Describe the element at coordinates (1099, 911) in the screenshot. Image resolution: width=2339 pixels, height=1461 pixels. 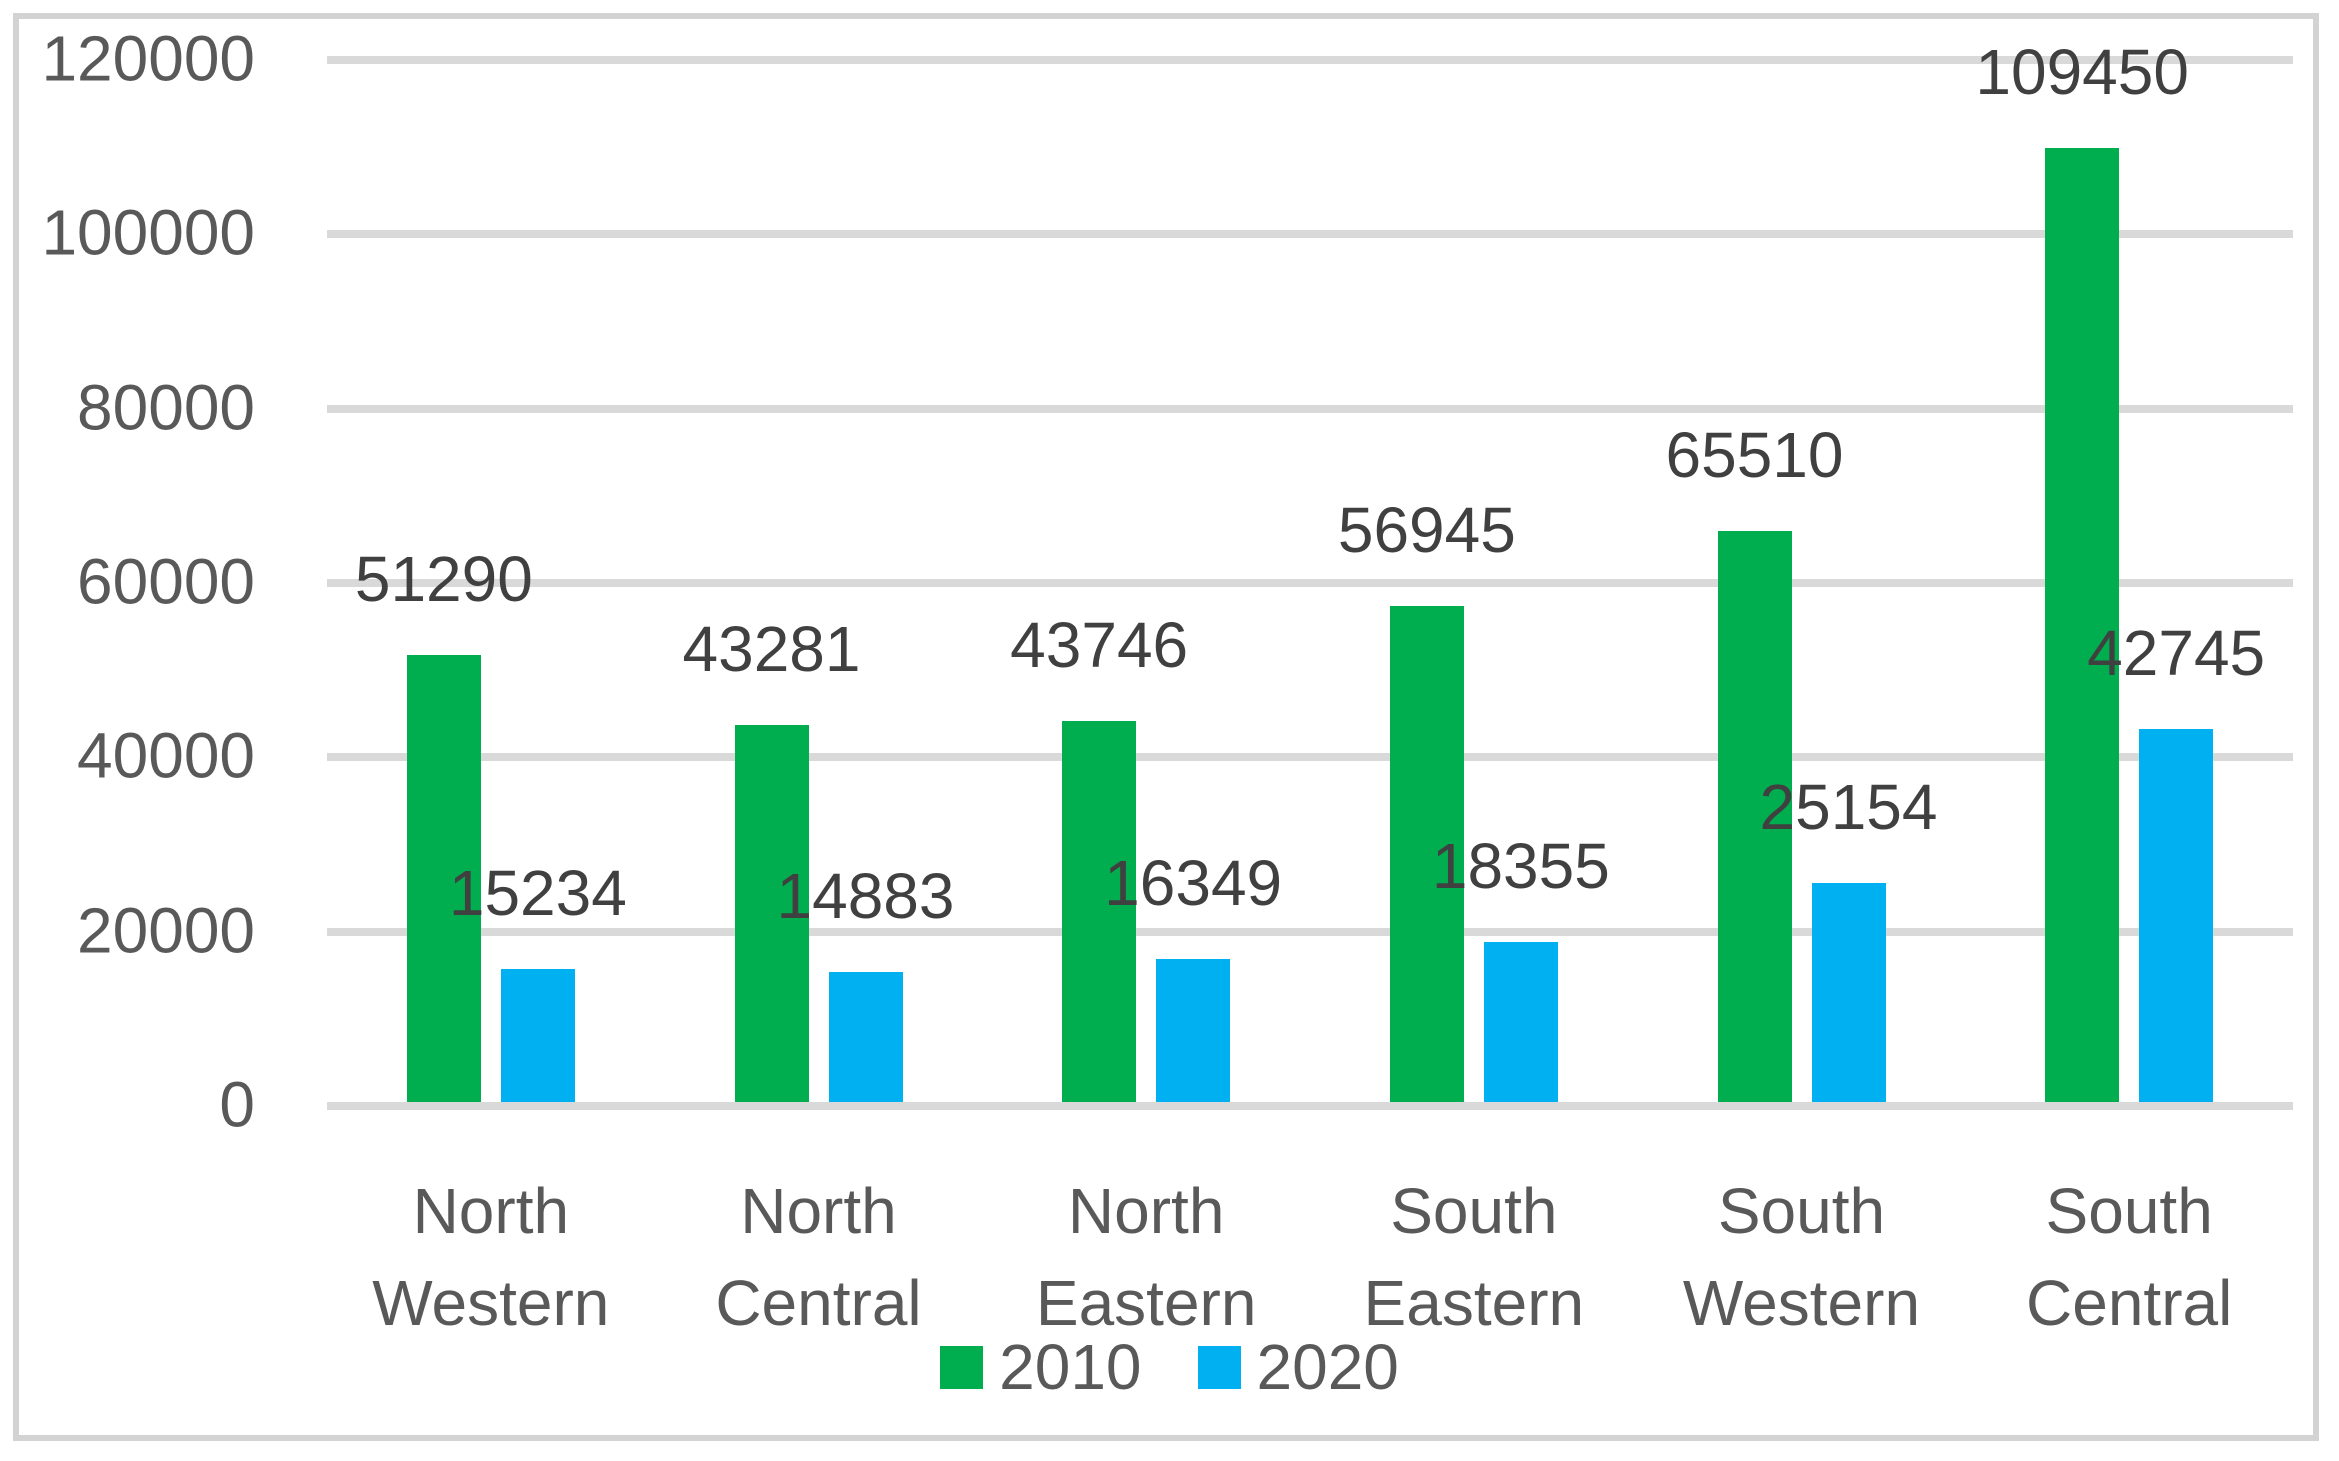
I see `bar-2010-north-eastern` at that location.